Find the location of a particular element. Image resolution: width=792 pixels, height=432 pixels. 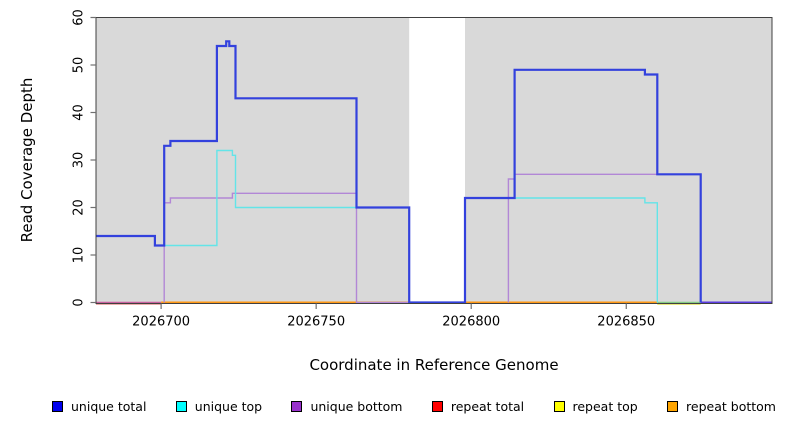

legend-item-unique-bottom: unique bottom is located at coordinates (347, 406).